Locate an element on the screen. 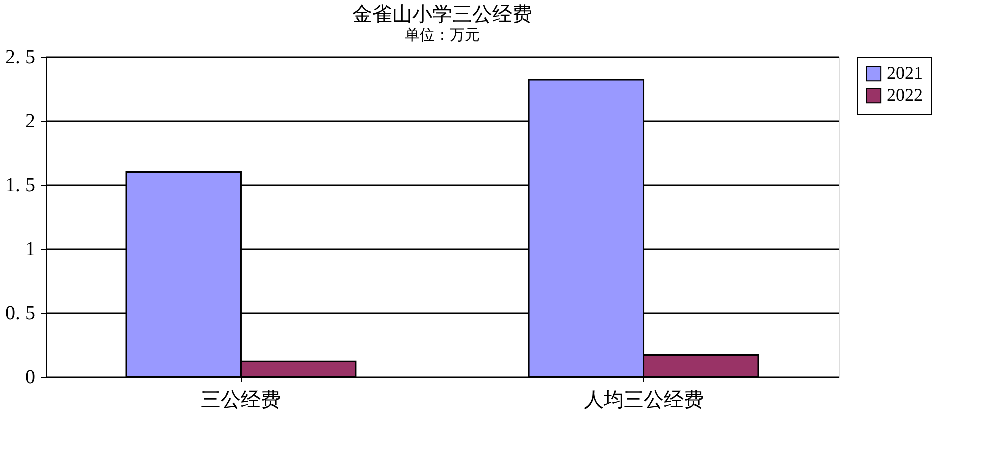 This screenshot has width=997, height=474. chart-subtitle: 单位：万元 is located at coordinates (442, 35).